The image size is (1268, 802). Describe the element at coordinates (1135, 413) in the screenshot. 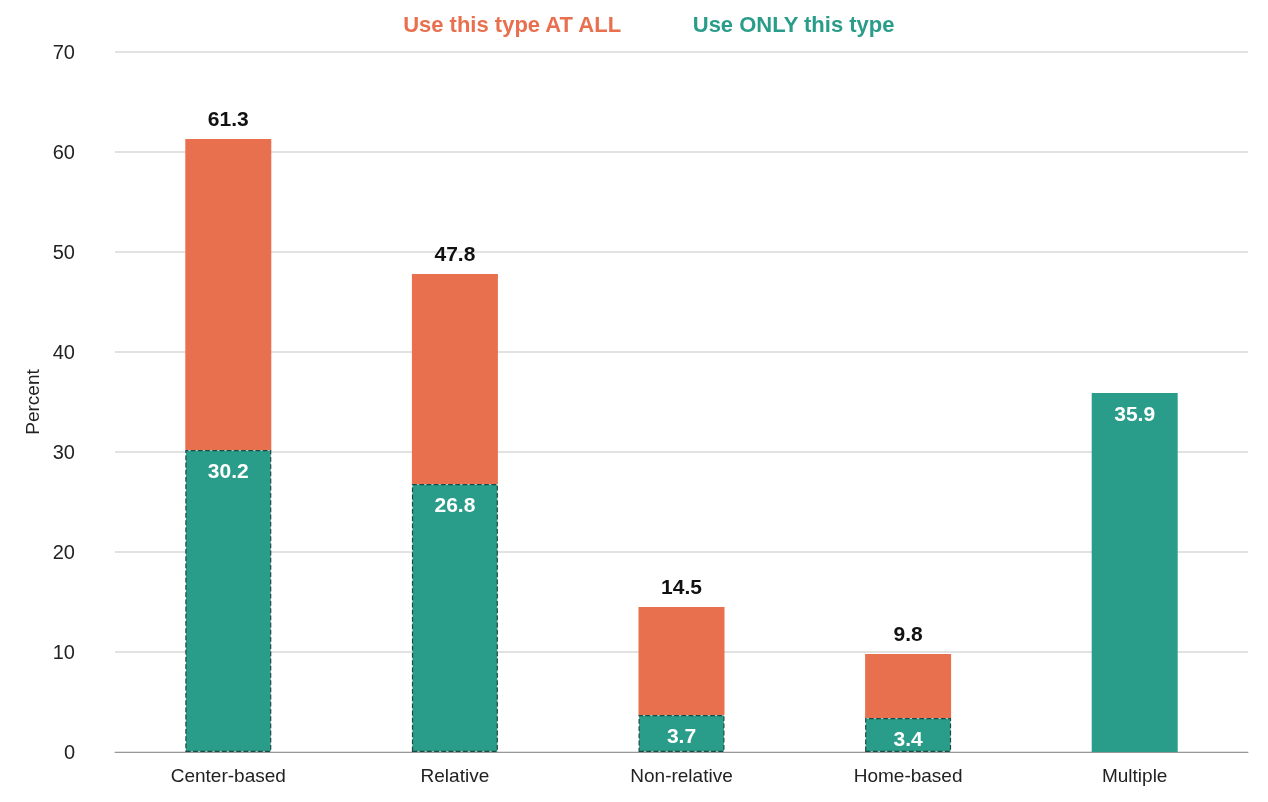

I see `data-label: 35.9` at that location.